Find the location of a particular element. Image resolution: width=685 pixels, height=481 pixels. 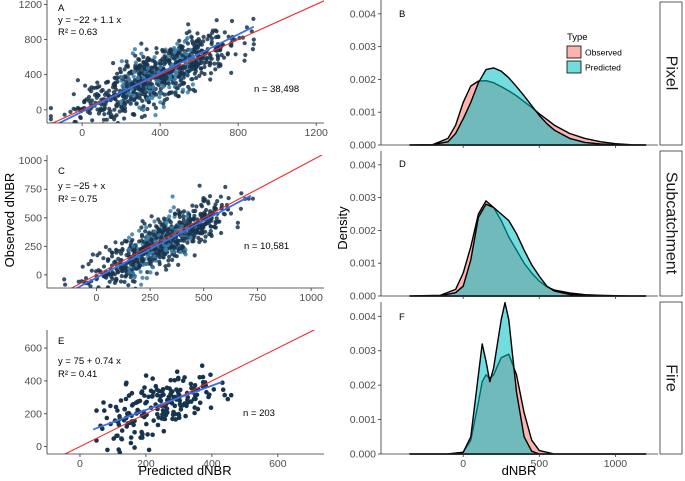

x-tick-label: 1000 is located at coordinates (311, 298).